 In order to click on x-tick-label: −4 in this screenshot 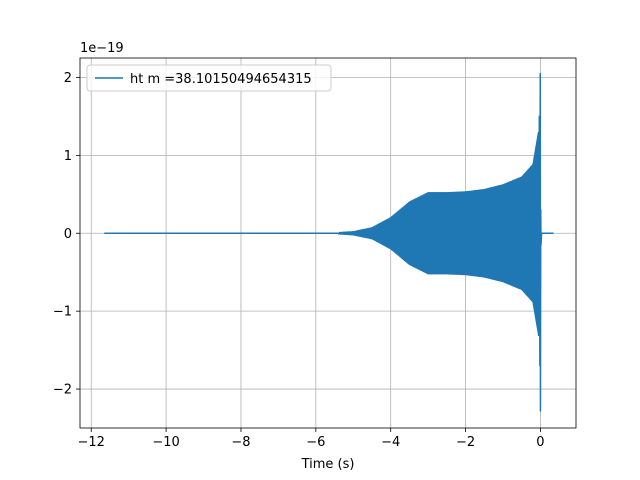, I will do `click(390, 442)`.